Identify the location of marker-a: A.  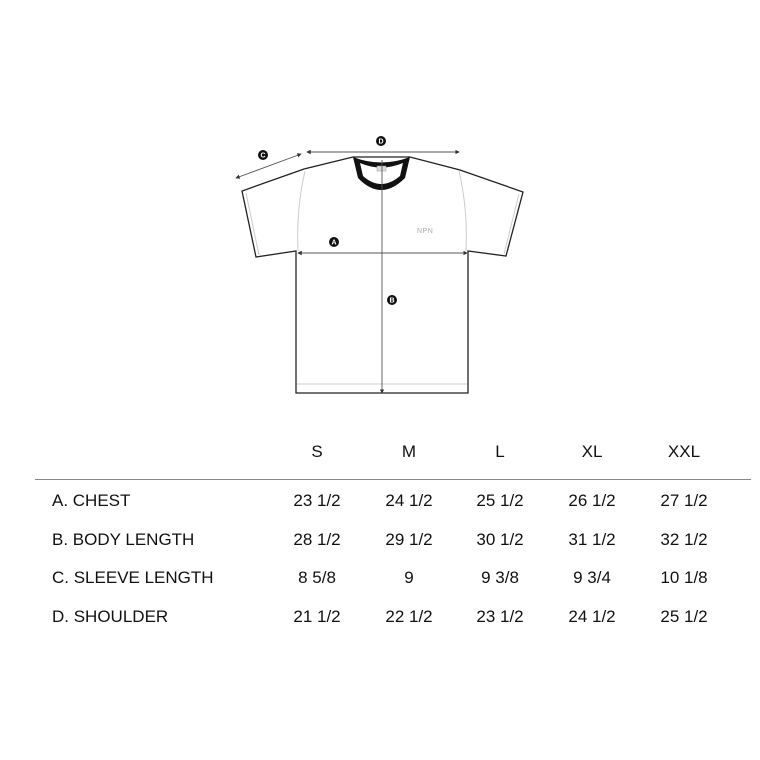
(334, 242).